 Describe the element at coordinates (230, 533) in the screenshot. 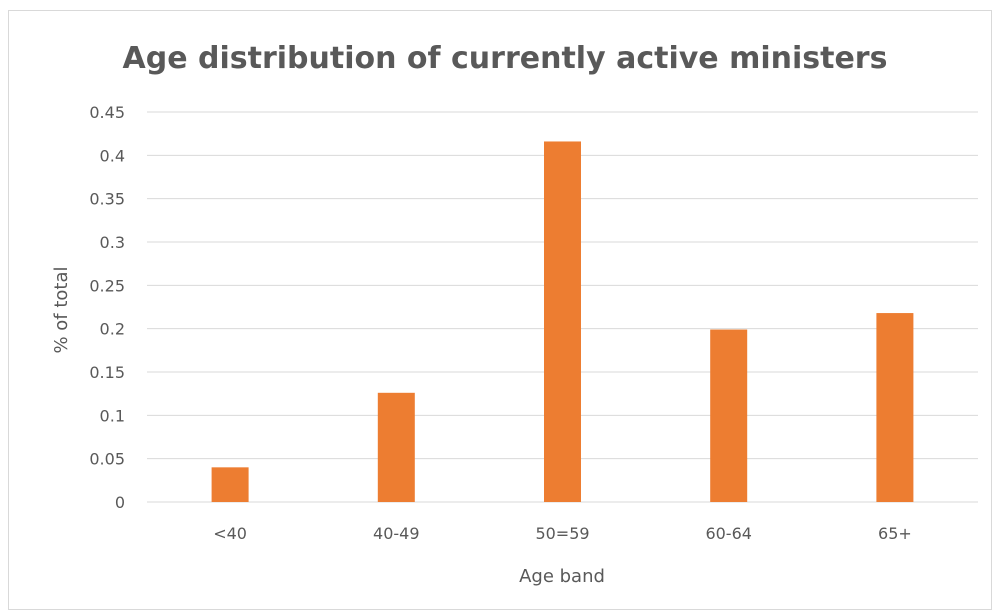

I see `x-tick-label: <40` at that location.